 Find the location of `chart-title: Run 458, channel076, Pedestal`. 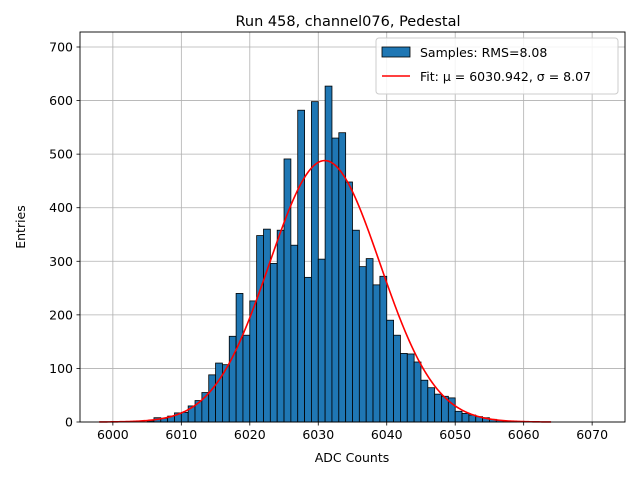

chart-title: Run 458, channel076, Pedestal is located at coordinates (347, 22).